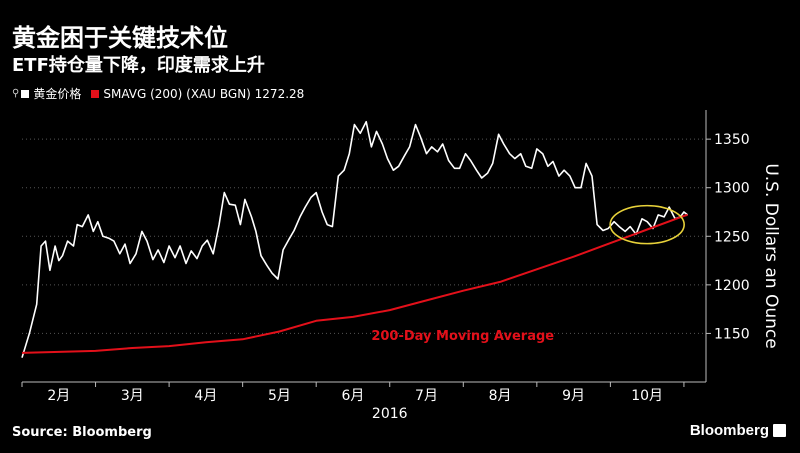 This screenshot has height=453, width=800. What do you see at coordinates (771, 255) in the screenshot?
I see `y-axis-label: U.S. Dollars an Ounce` at bounding box center [771, 255].